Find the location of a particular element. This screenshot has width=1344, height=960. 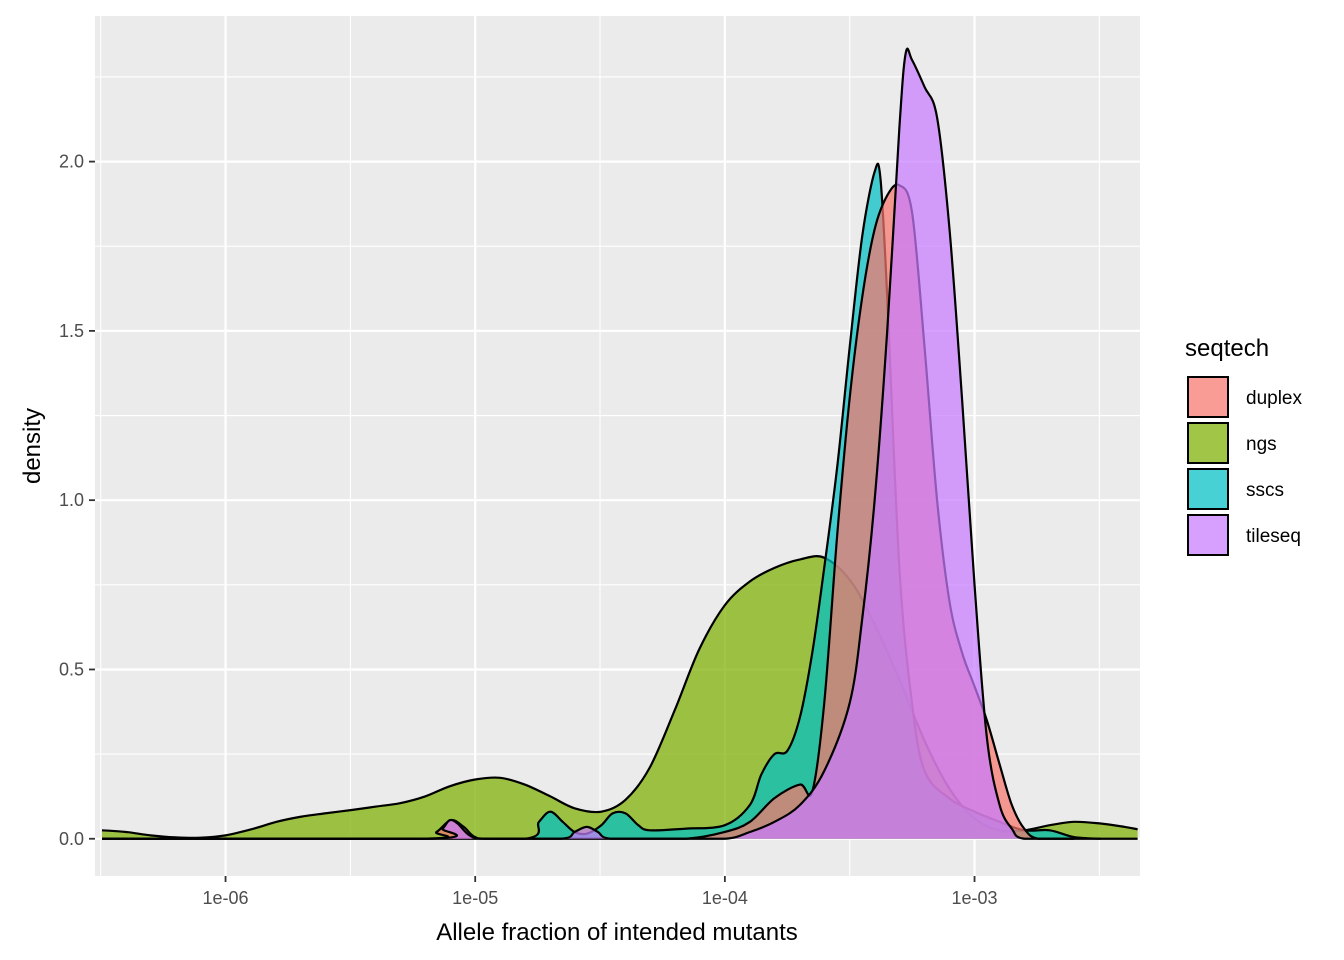

y-tick-label: 0.5 is located at coordinates (71, 669).